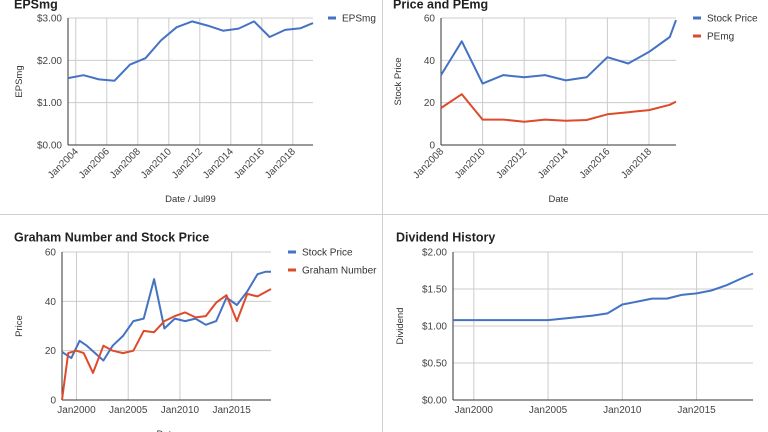 The height and width of the screenshot is (432, 768). I want to click on series-line-pemg, so click(558, 108).